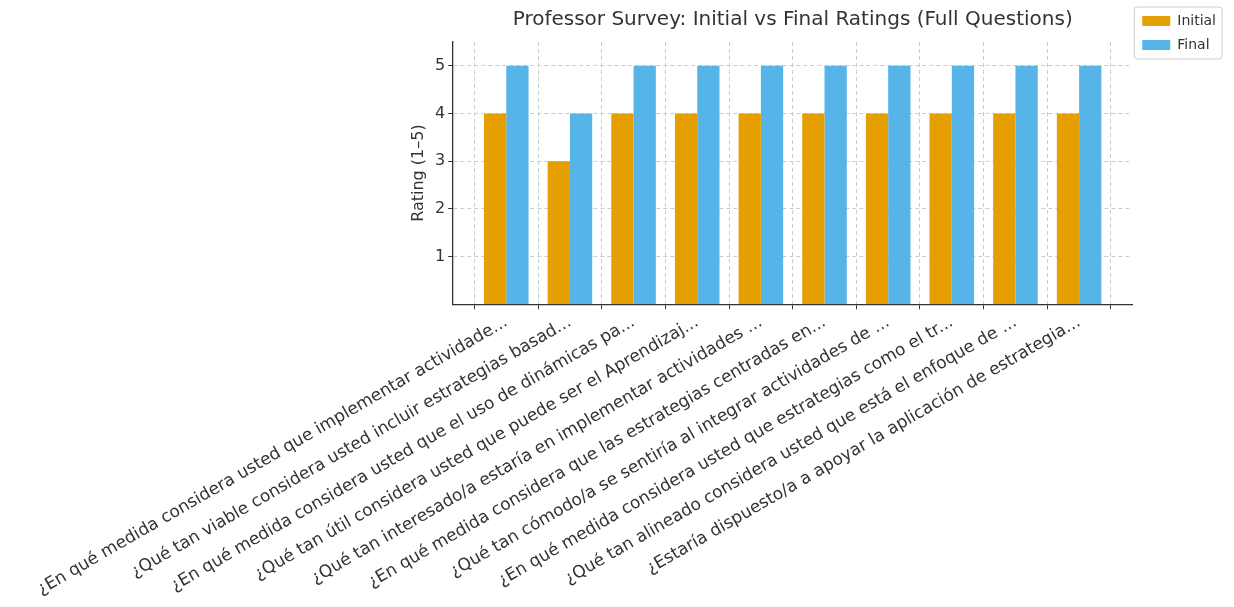  I want to click on chart-title: Professor Survey: Initial vs Final Ratings (Full Questions), so click(792, 18).